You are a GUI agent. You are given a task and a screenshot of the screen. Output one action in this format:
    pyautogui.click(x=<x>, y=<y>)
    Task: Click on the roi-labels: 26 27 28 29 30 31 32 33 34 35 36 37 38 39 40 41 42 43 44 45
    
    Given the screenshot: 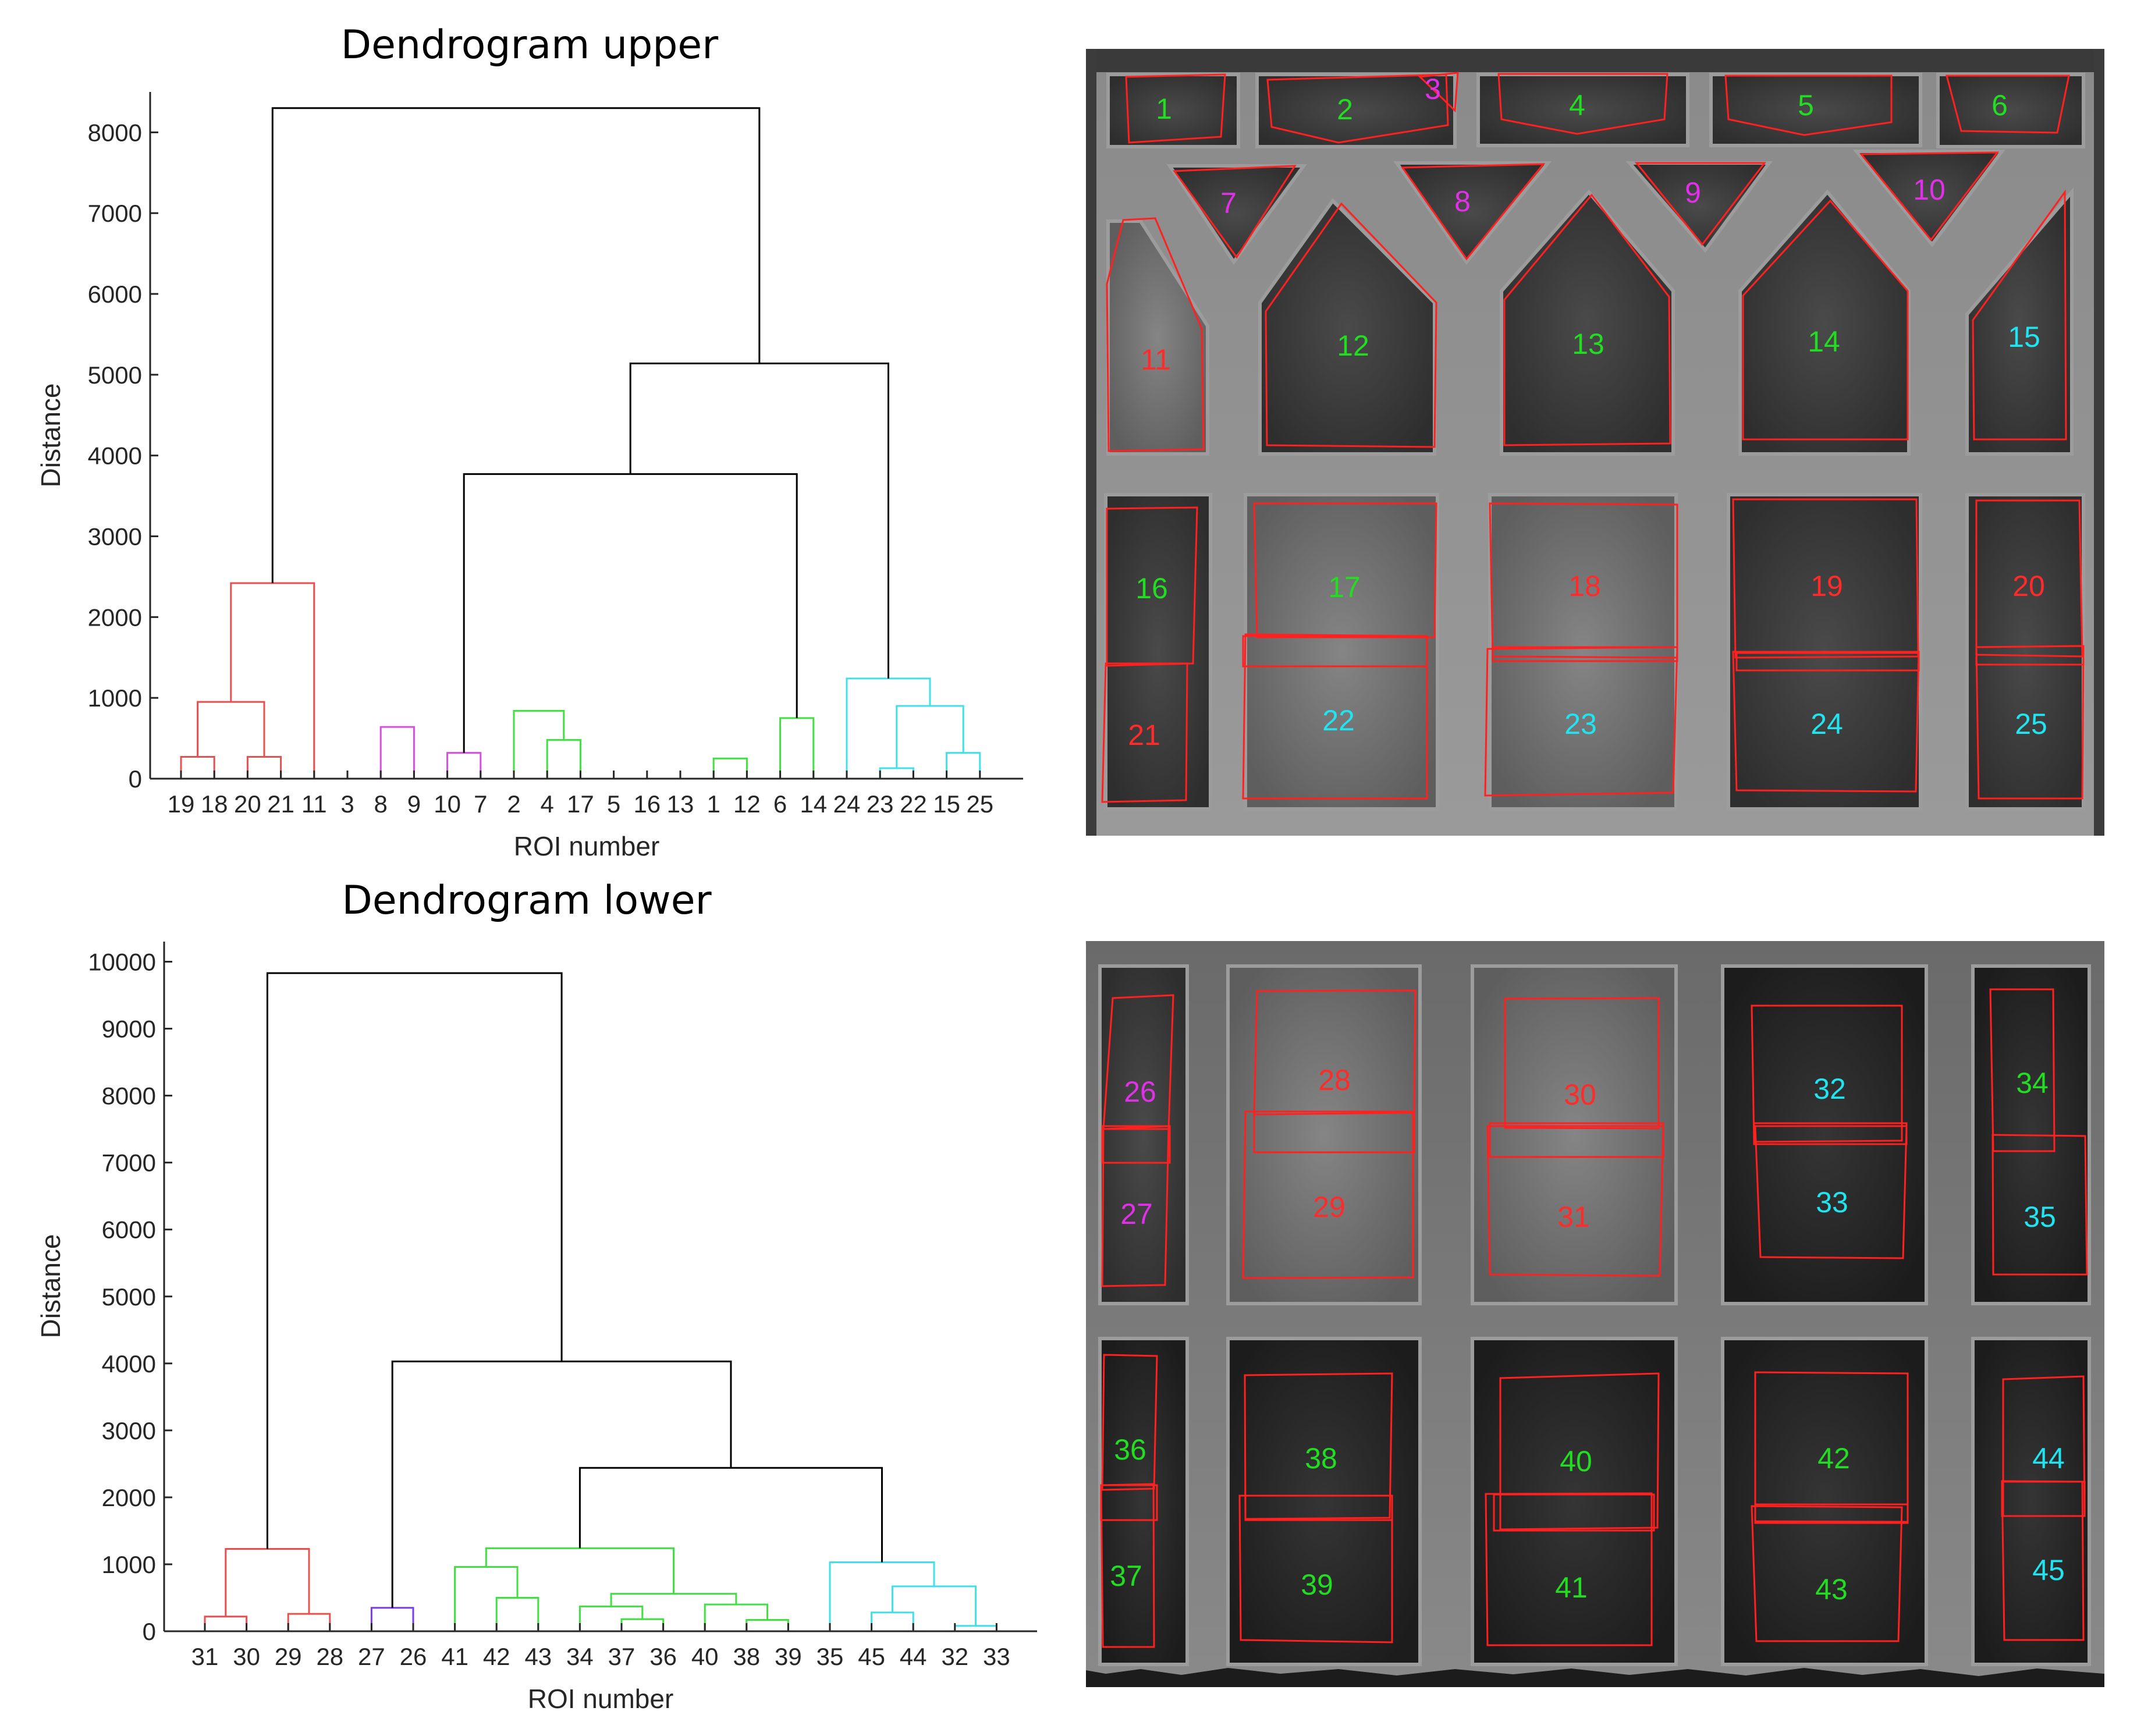 What is the action you would take?
    pyautogui.click(x=1587, y=1335)
    